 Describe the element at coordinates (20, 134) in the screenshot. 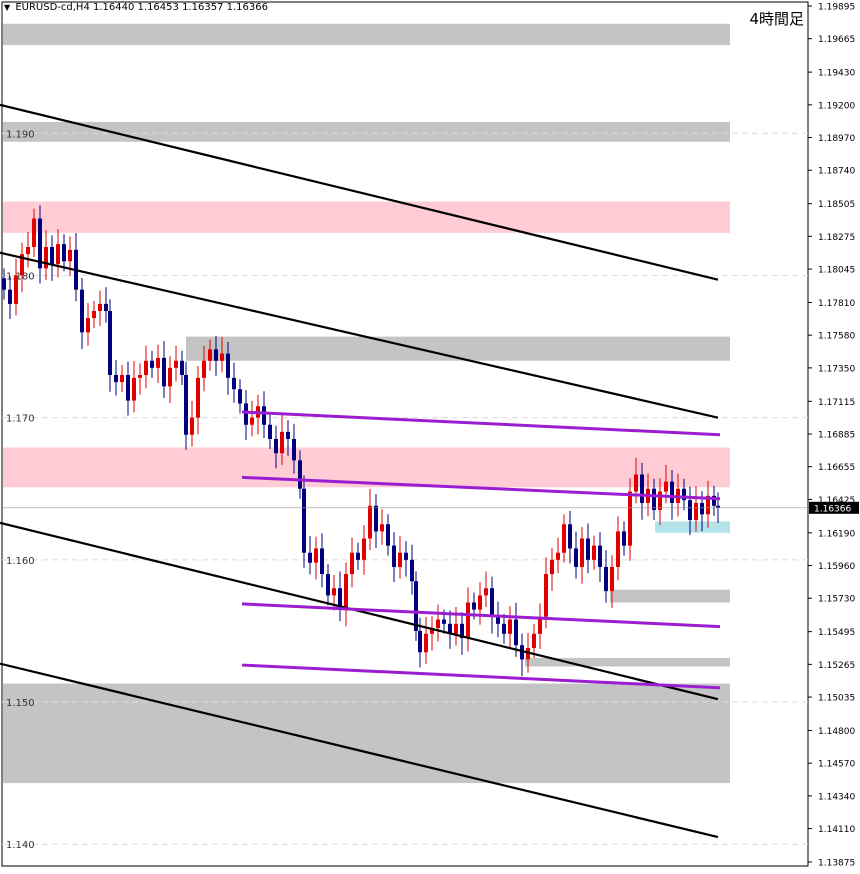

I see `level-label-0: 1.190` at that location.